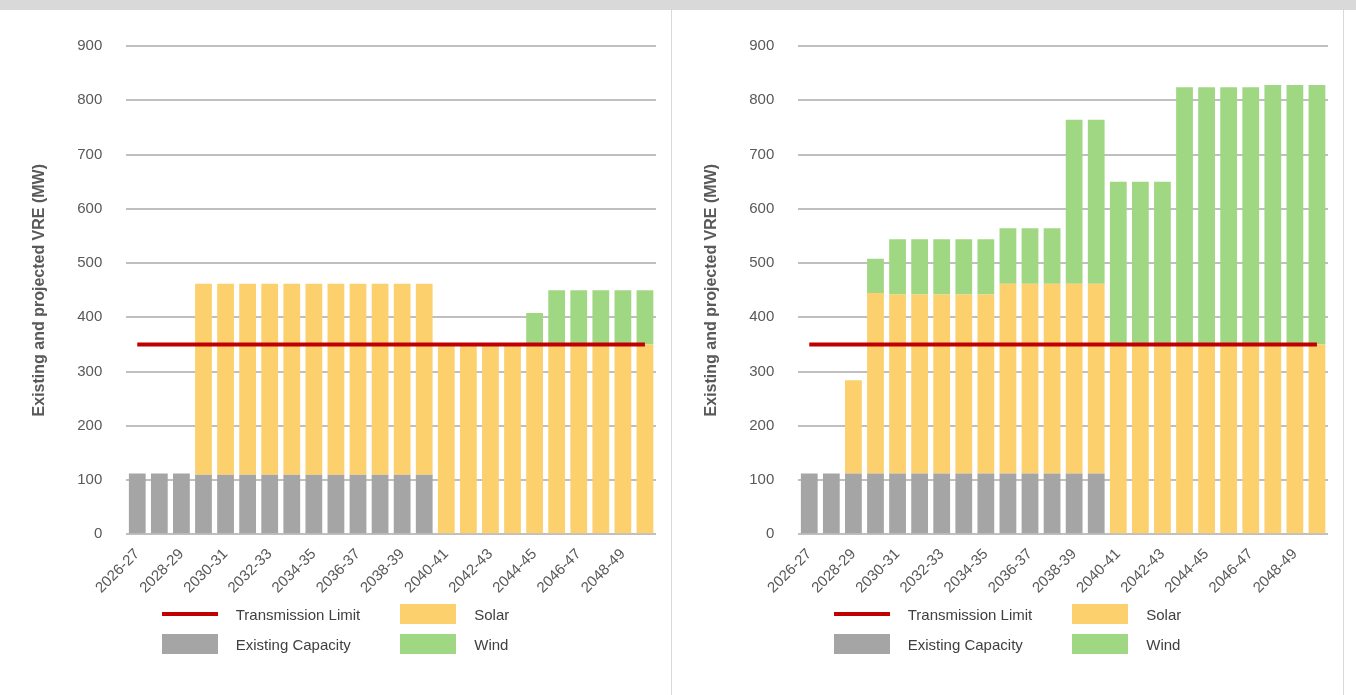 This screenshot has width=1356, height=695. What do you see at coordinates (89, 424) in the screenshot?
I see `y-tick-label: 200` at bounding box center [89, 424].